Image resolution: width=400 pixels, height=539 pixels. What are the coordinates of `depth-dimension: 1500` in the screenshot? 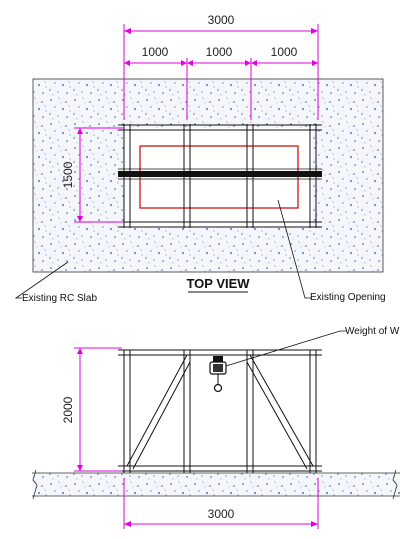 It's located at (68, 174).